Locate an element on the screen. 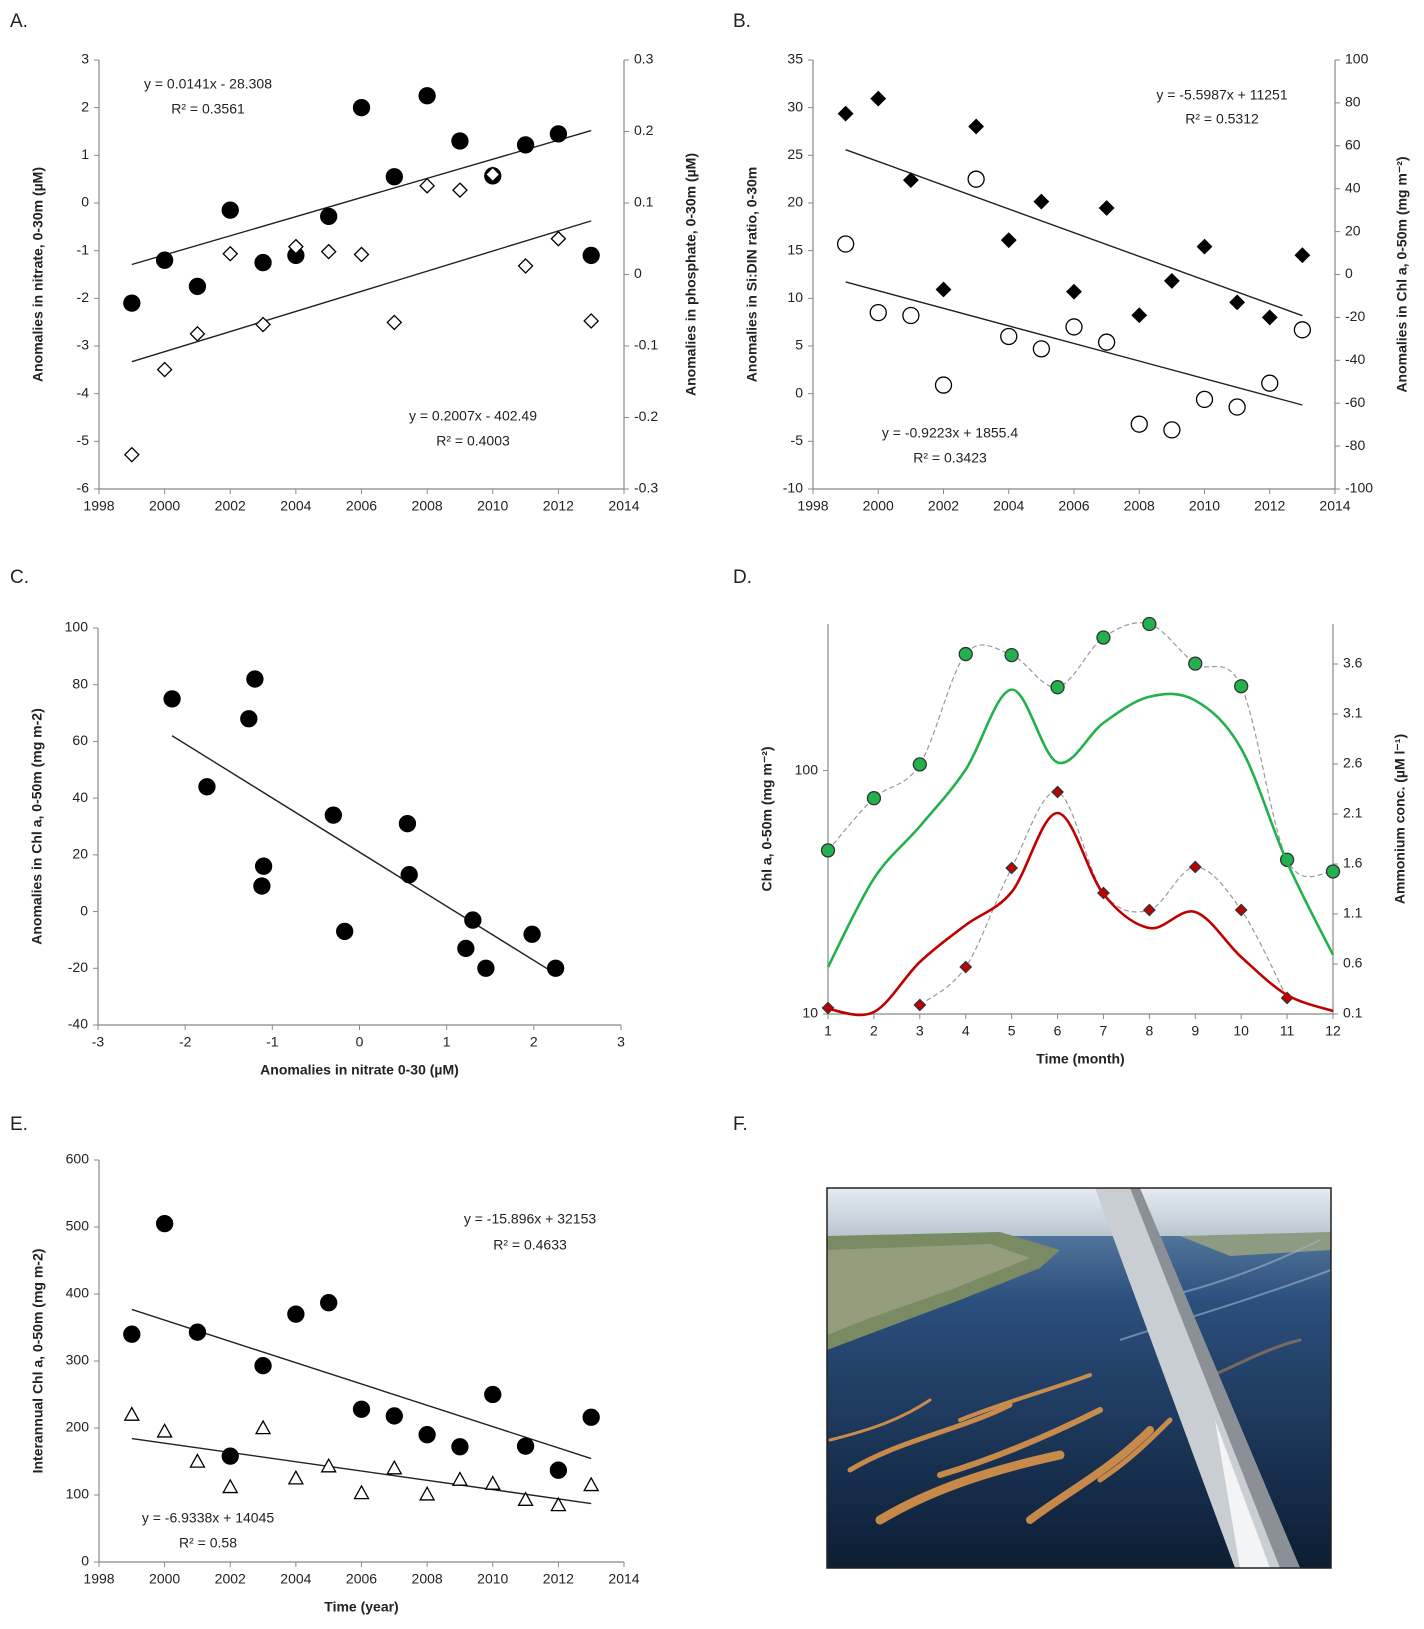  y-tick-label: -4 is located at coordinates (83, 392).